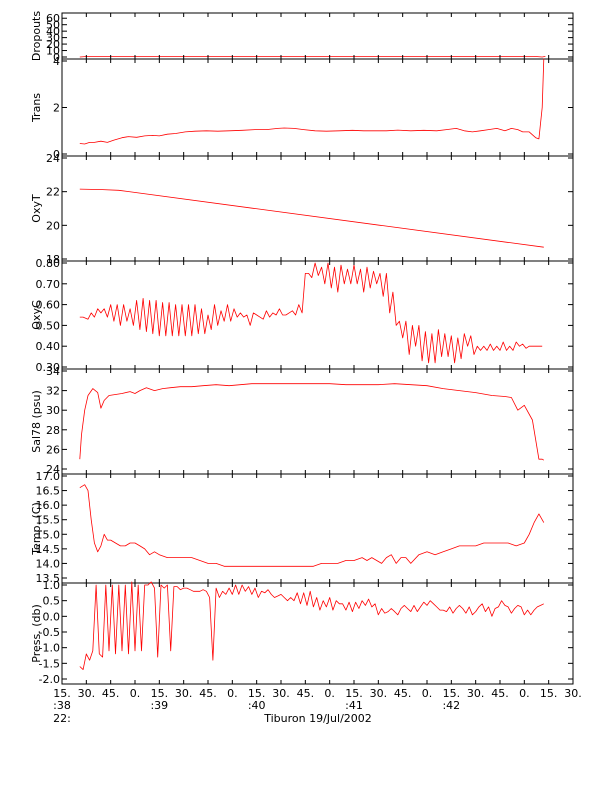 This screenshot has height=785, width=612. I want to click on y-tick-label: 17.0, so click(48, 476).